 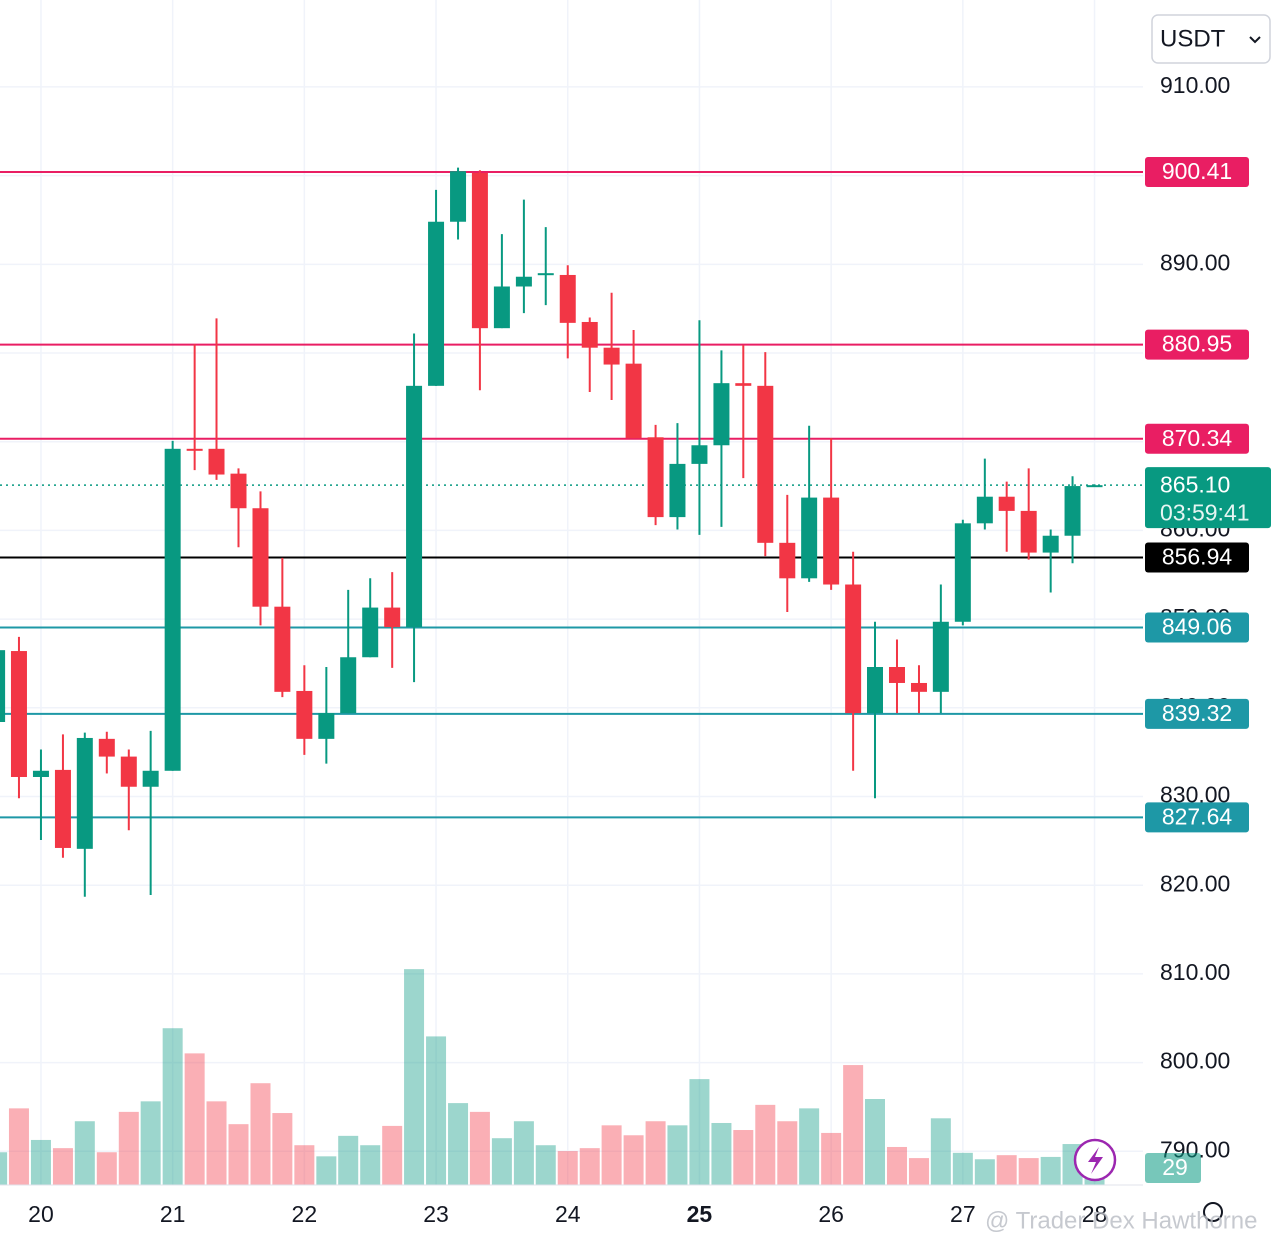 I want to click on x-tick-label: 24, so click(x=568, y=1214).